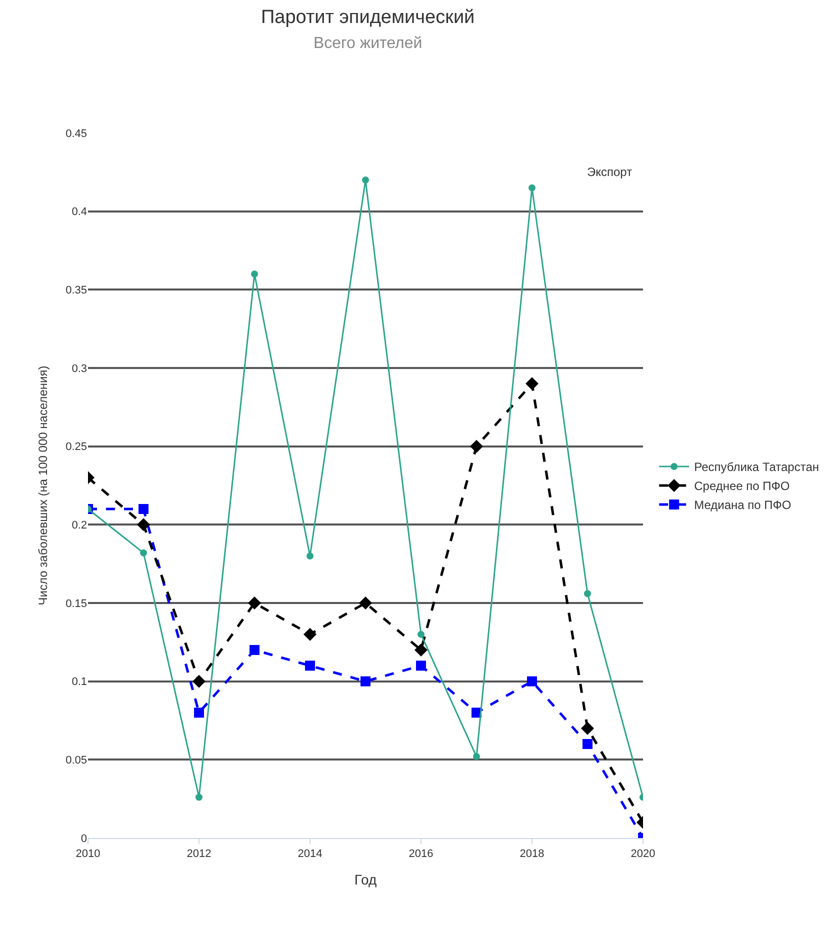 Image resolution: width=836 pixels, height=925 pixels. I want to click on legend-label: Среднее по ПФО, so click(742, 486).